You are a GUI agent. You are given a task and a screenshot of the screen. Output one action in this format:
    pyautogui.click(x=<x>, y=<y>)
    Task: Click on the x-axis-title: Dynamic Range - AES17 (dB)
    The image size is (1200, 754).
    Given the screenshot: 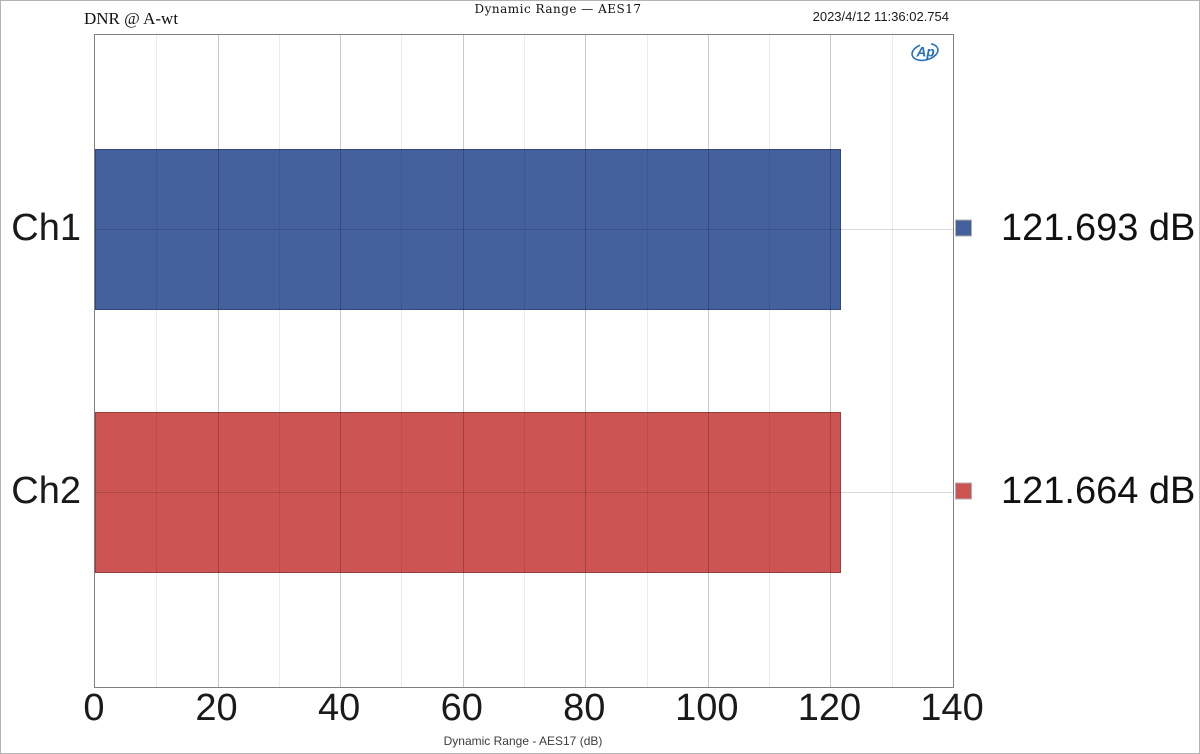 What is the action you would take?
    pyautogui.click(x=523, y=741)
    